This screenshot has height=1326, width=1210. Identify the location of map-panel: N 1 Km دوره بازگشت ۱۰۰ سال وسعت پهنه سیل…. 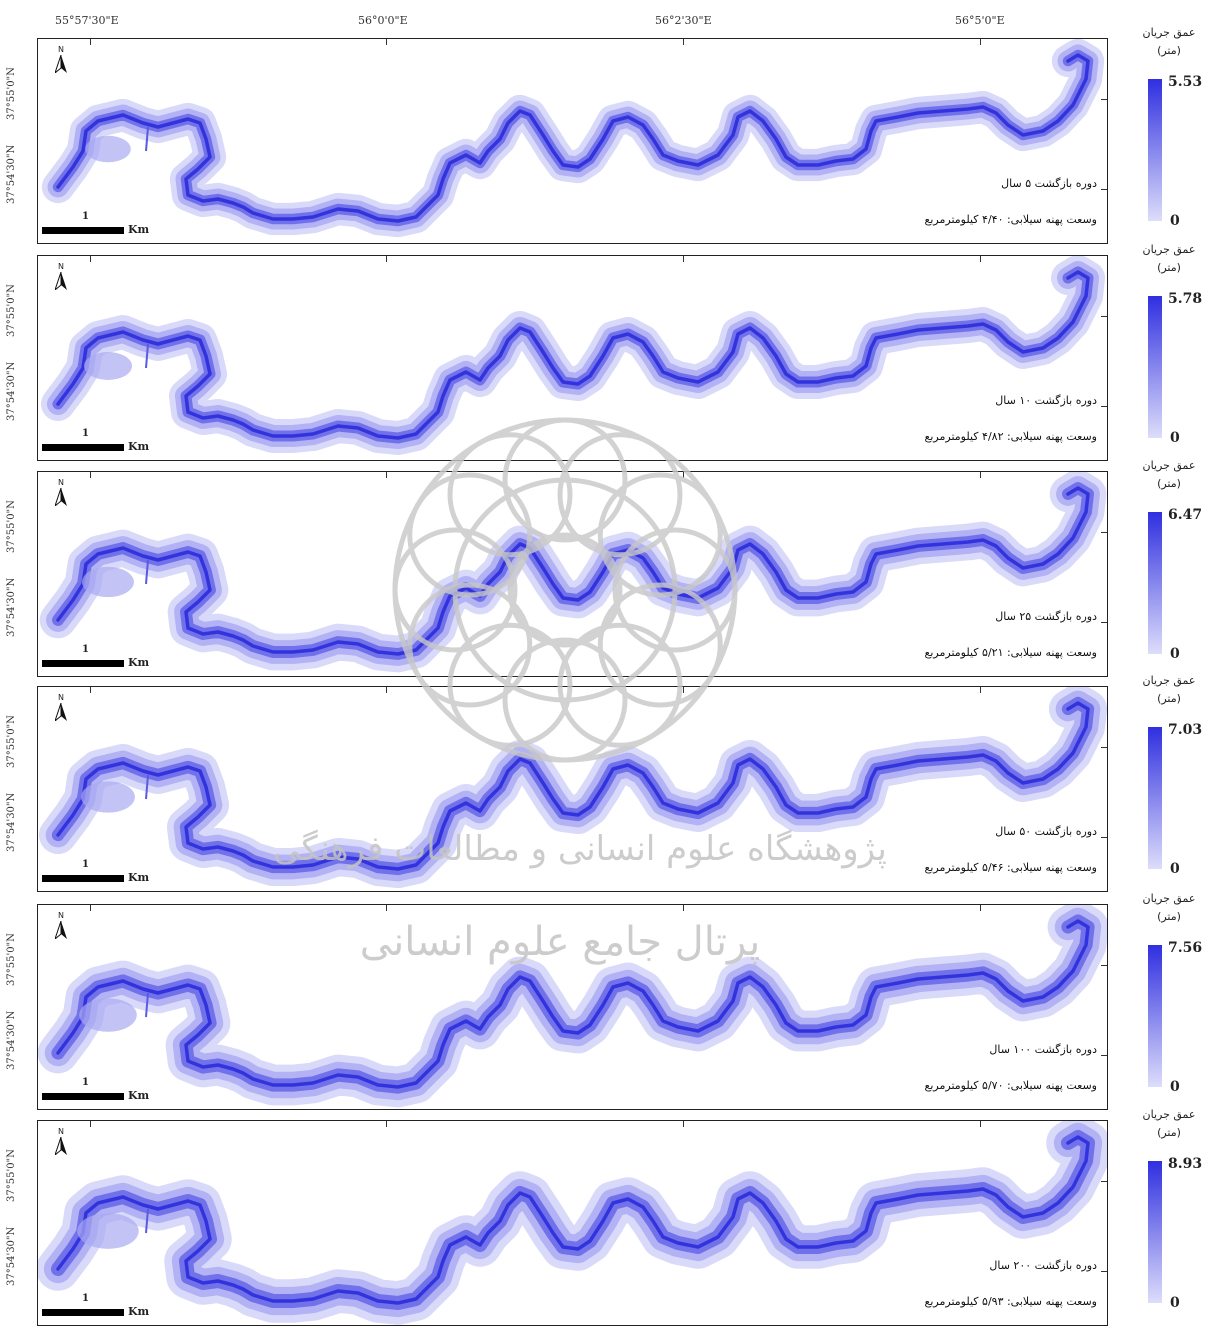
(572, 1007).